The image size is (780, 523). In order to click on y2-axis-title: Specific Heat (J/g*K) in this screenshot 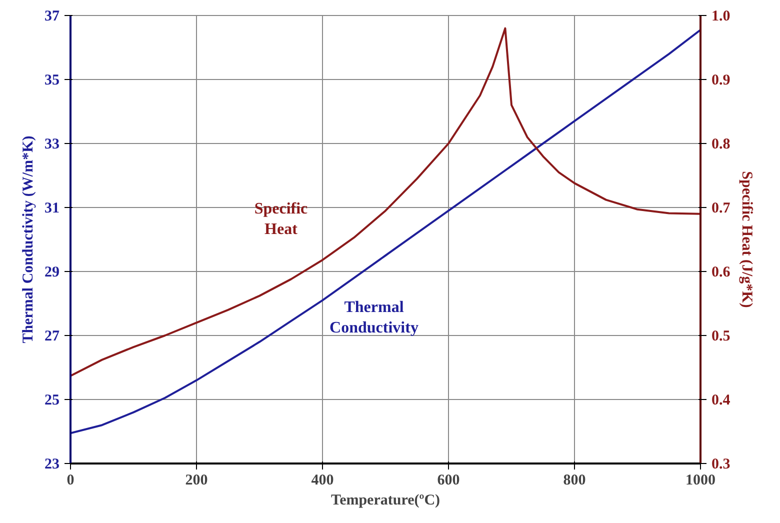, I will do `click(746, 239)`.